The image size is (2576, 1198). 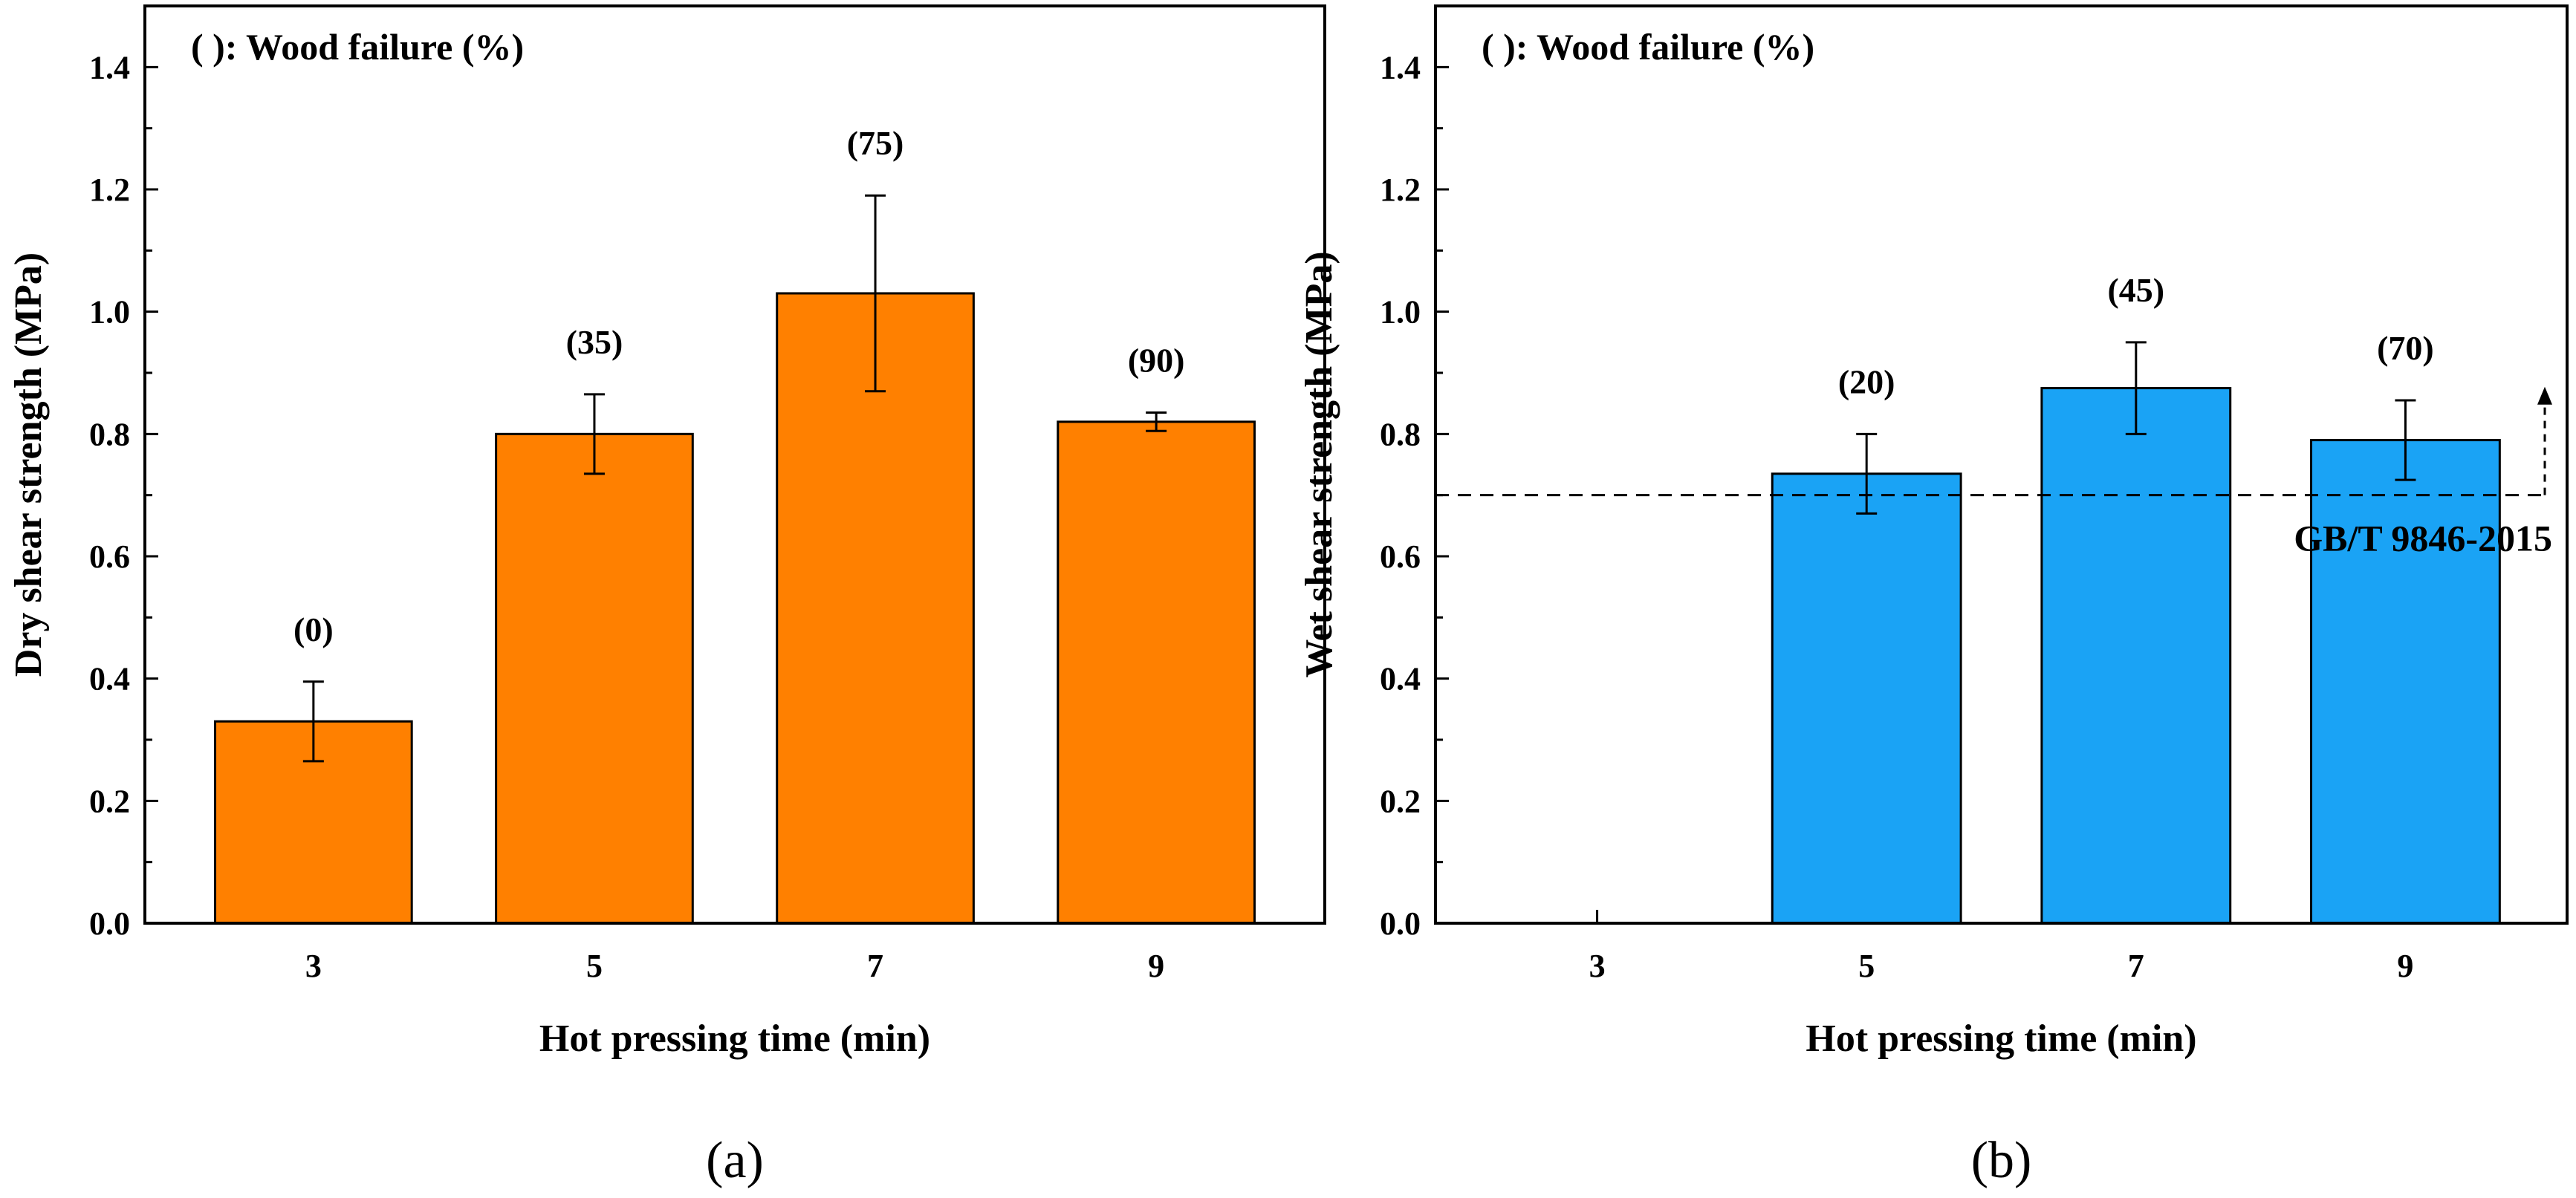 What do you see at coordinates (1319, 464) in the screenshot?
I see `y-axis-title: Wet shear strength (MPa)` at bounding box center [1319, 464].